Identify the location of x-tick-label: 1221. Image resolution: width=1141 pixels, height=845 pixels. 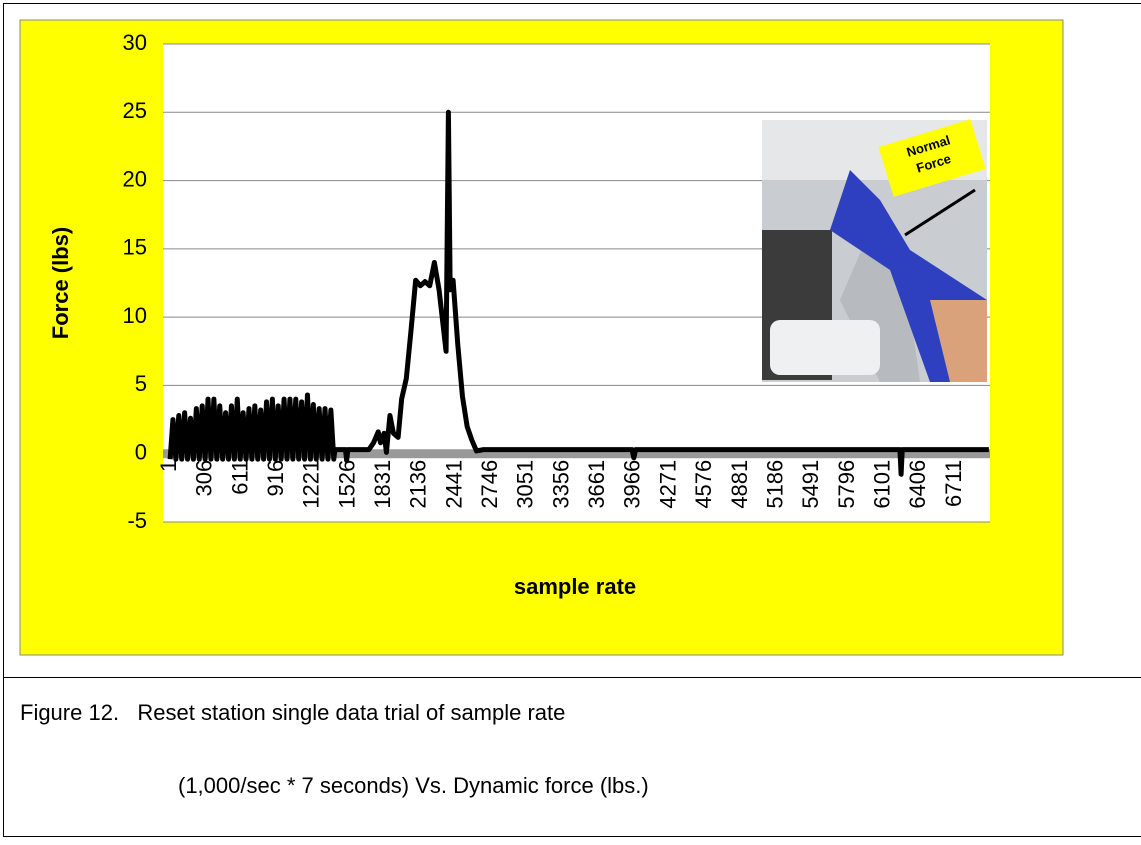
(311, 484).